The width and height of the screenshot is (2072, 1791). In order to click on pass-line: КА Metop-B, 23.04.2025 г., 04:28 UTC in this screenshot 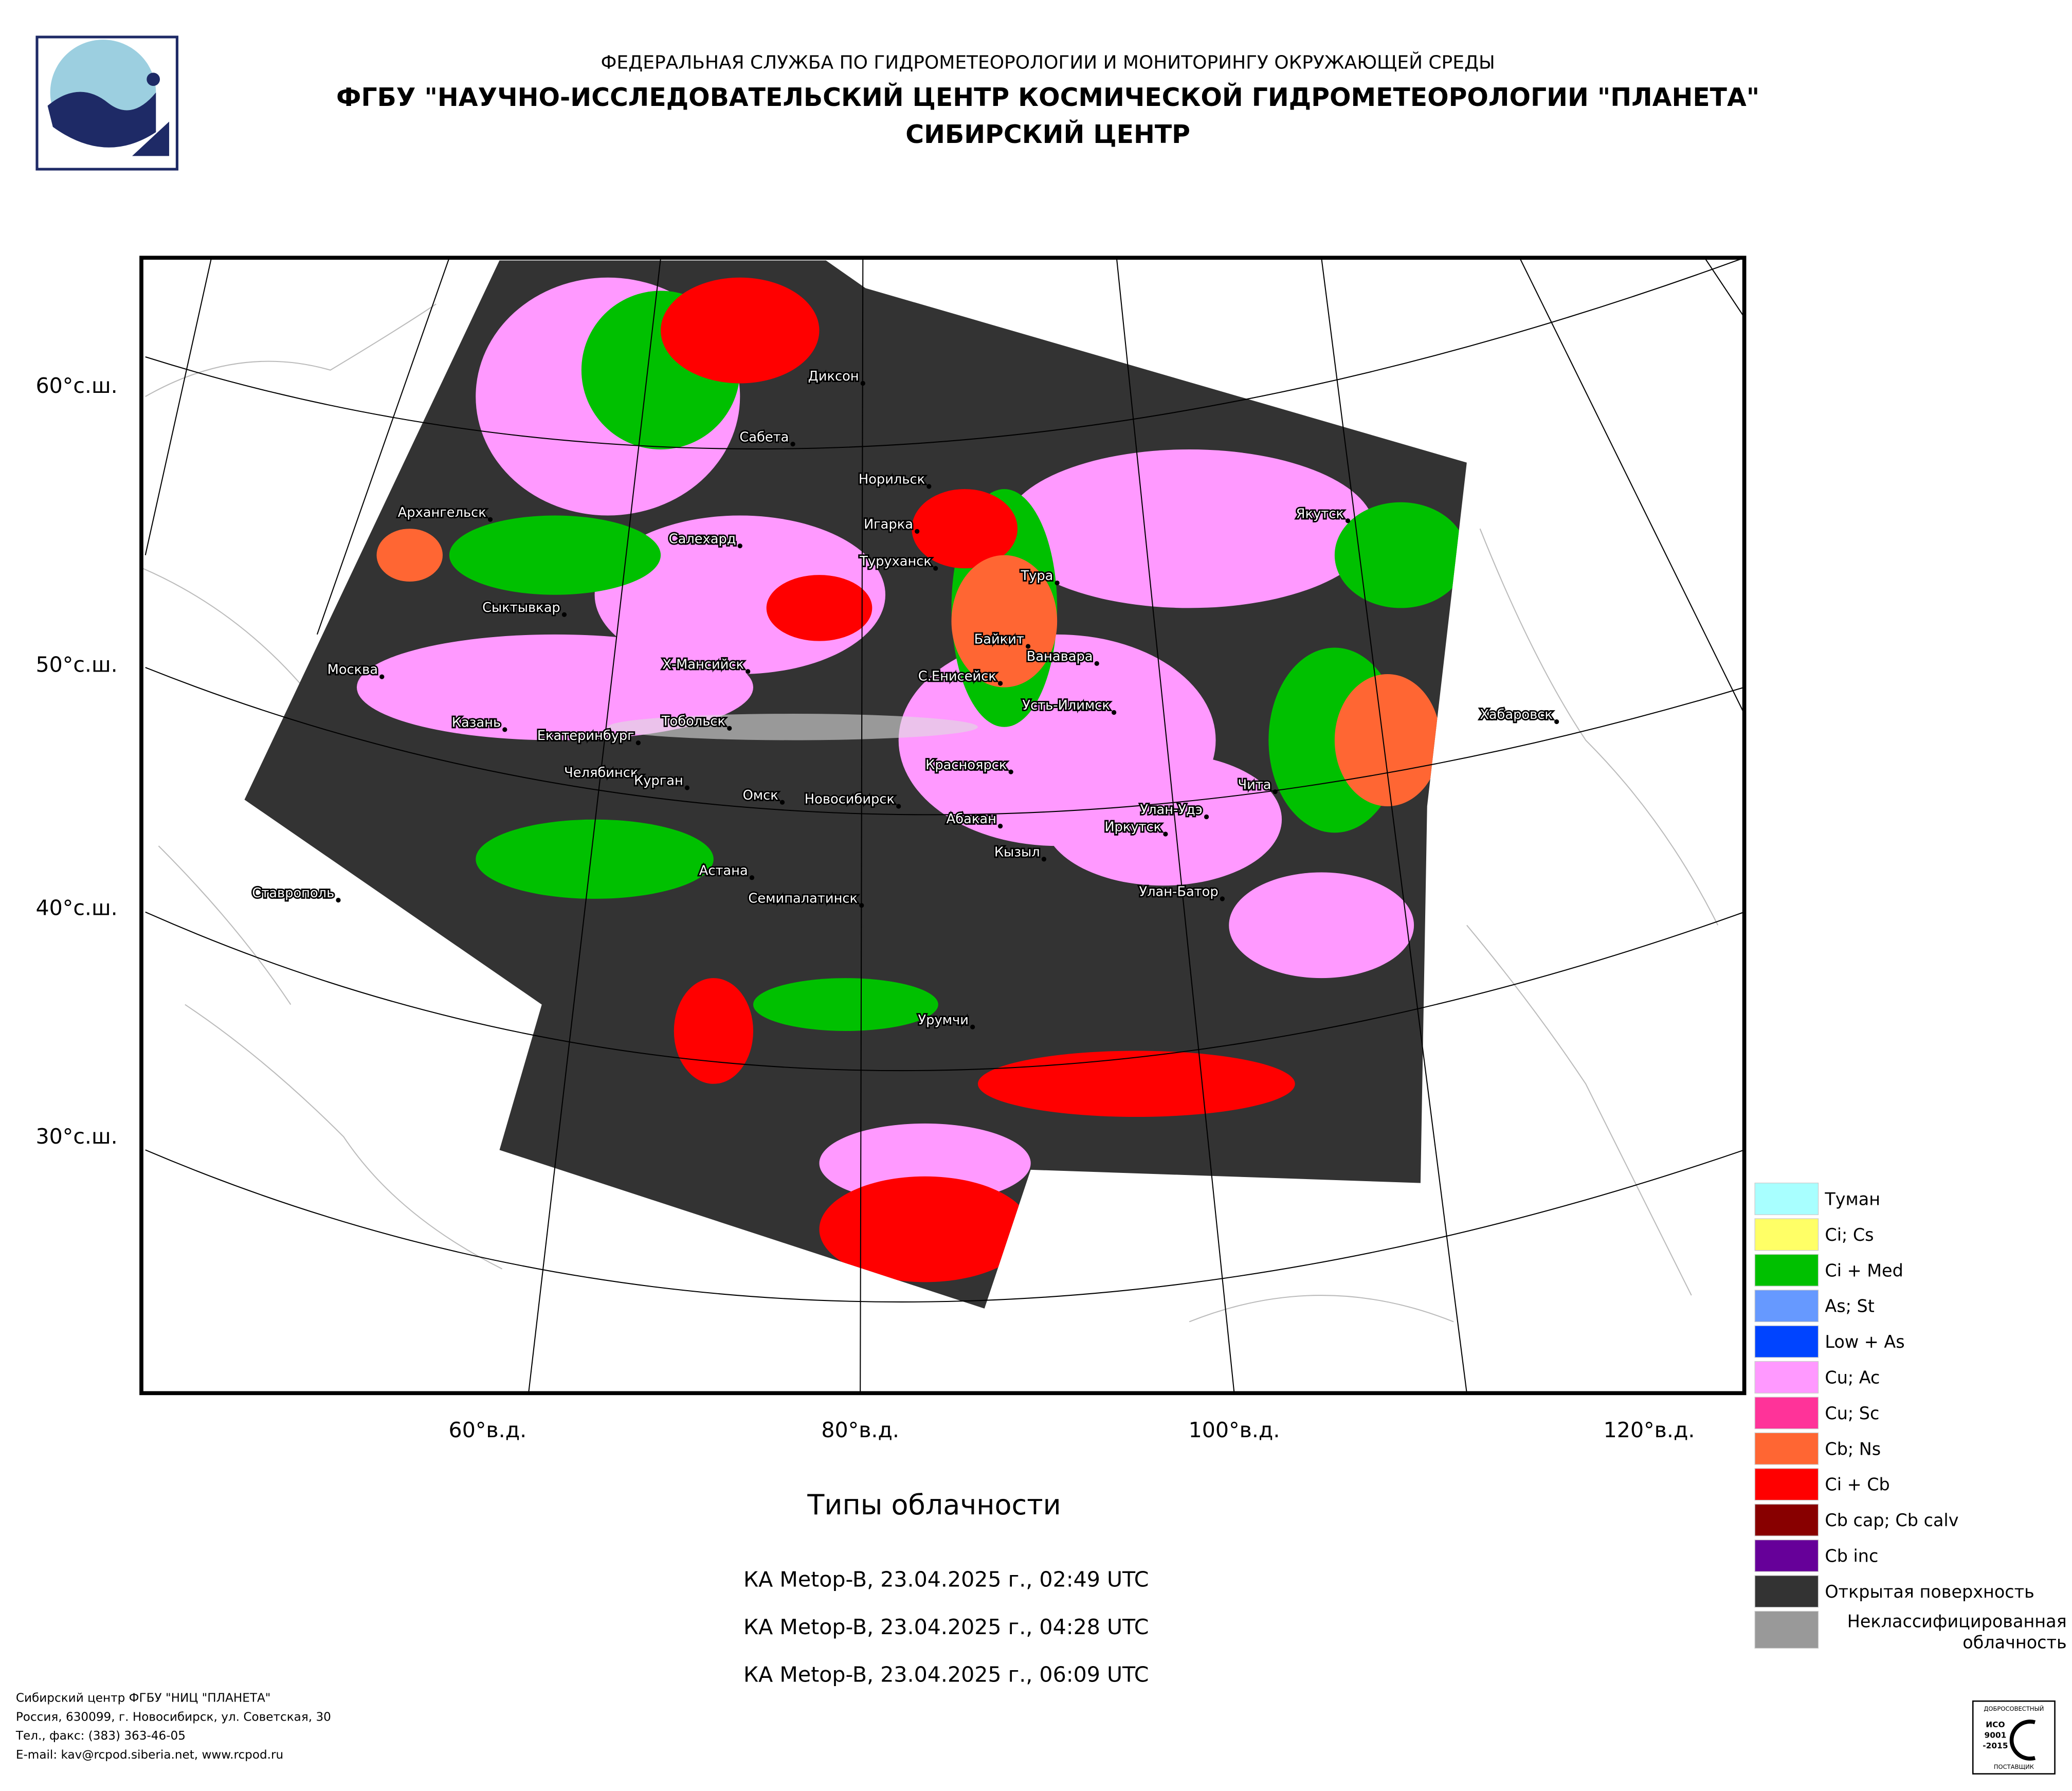, I will do `click(946, 1627)`.